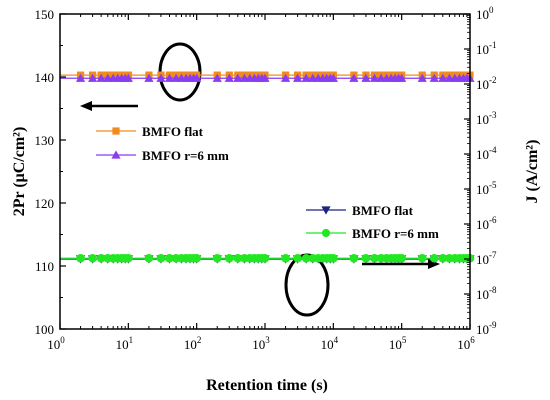 The image size is (550, 400). I want to click on y-right-tick-label: 10⁻³, so click(486, 118).